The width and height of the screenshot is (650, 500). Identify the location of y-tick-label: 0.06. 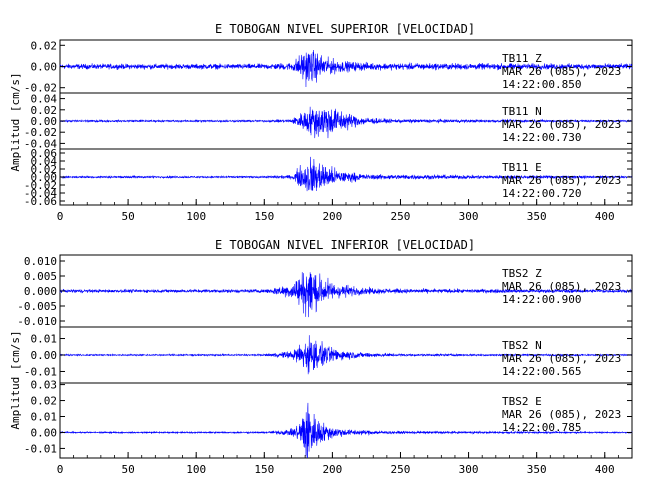
(44, 153).